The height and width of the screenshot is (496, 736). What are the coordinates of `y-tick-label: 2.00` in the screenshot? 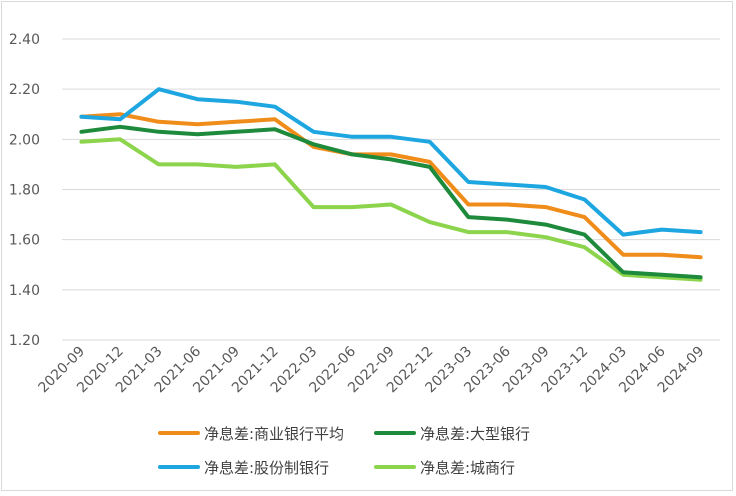 It's located at (24, 140).